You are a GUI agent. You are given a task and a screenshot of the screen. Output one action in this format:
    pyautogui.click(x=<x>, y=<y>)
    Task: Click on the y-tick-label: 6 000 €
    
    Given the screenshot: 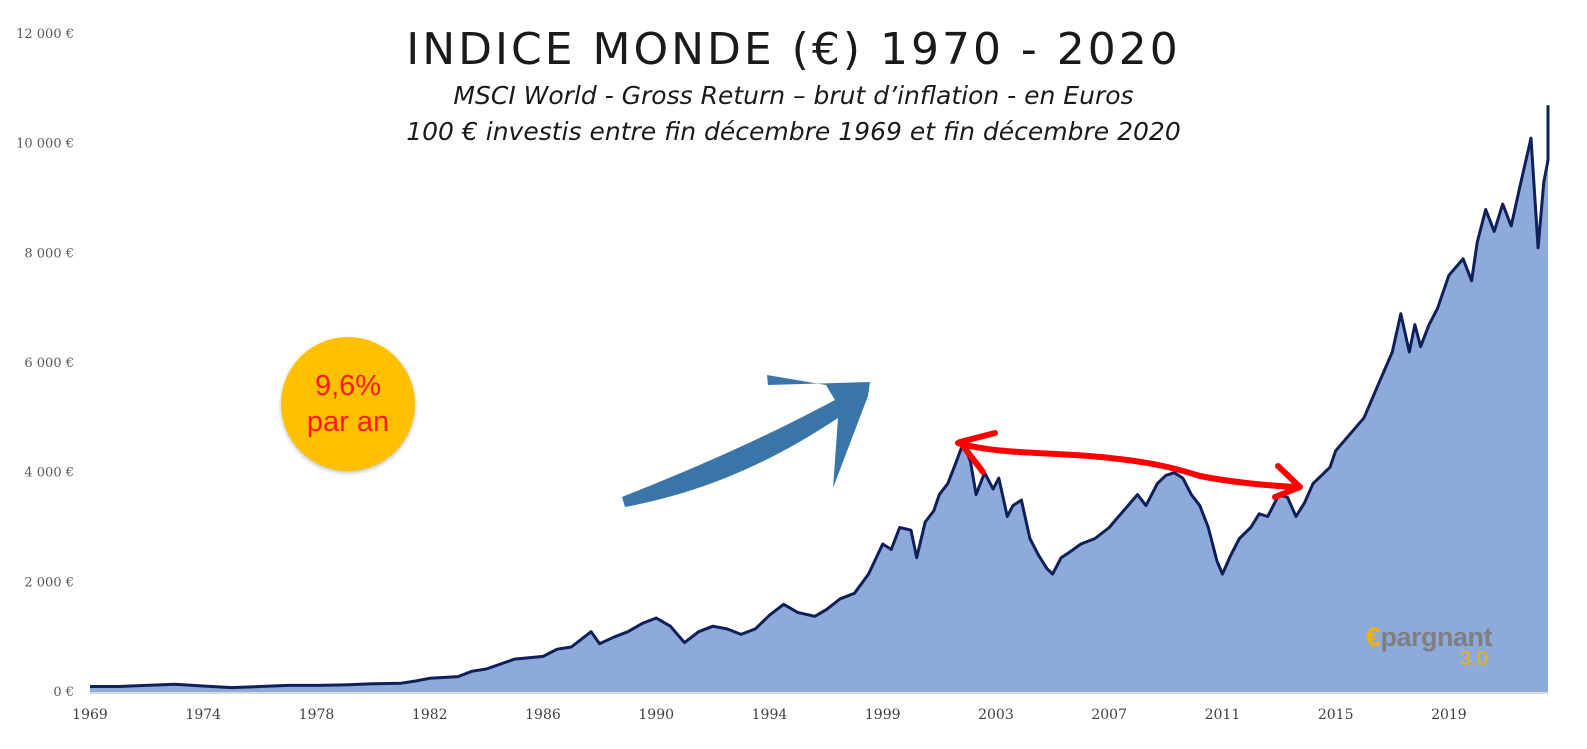 What is the action you would take?
    pyautogui.click(x=49, y=363)
    